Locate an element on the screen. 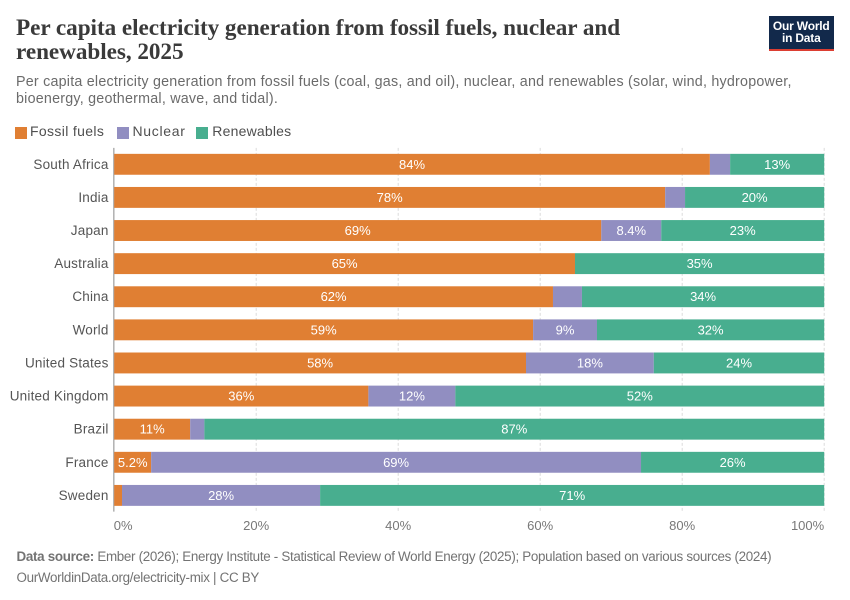 This screenshot has width=850, height=600. svg-text: World is located at coordinates (91, 329).